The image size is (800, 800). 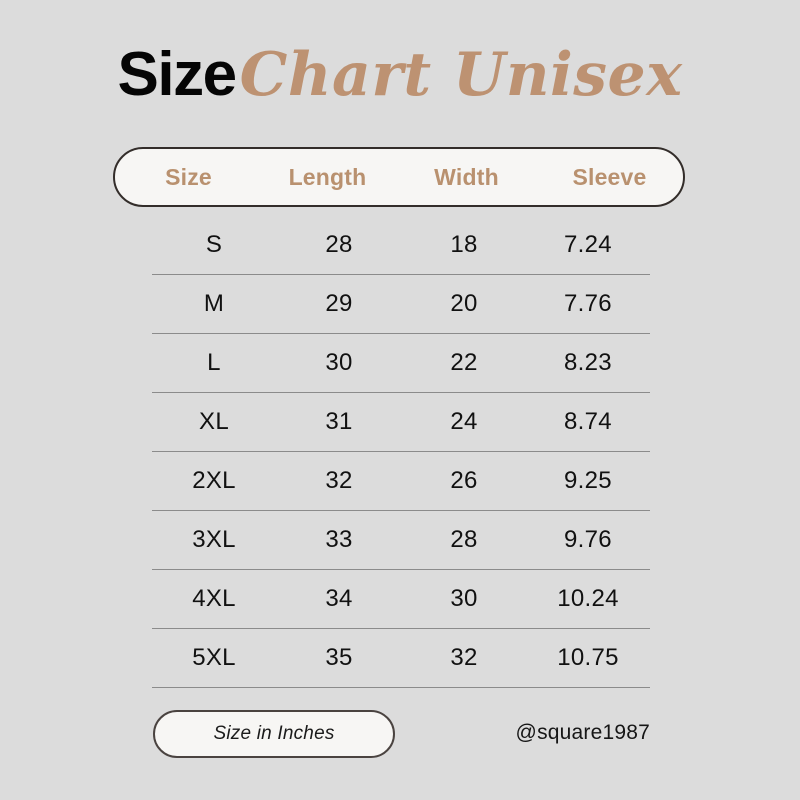 What do you see at coordinates (464, 244) in the screenshot?
I see `cell-width: 18` at bounding box center [464, 244].